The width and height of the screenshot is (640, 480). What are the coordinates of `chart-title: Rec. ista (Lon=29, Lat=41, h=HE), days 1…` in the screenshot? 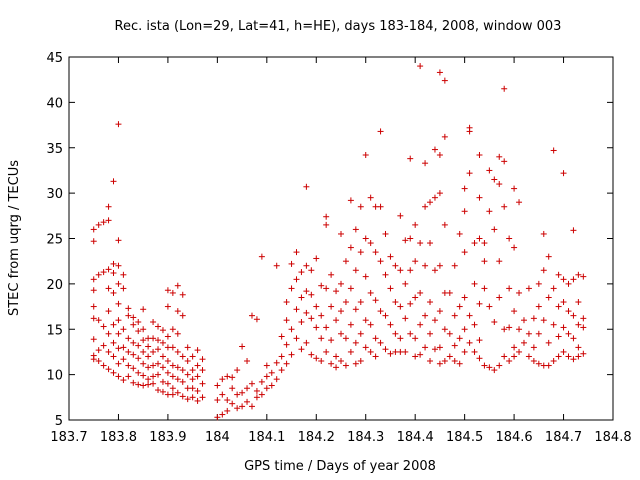 It's located at (338, 26).